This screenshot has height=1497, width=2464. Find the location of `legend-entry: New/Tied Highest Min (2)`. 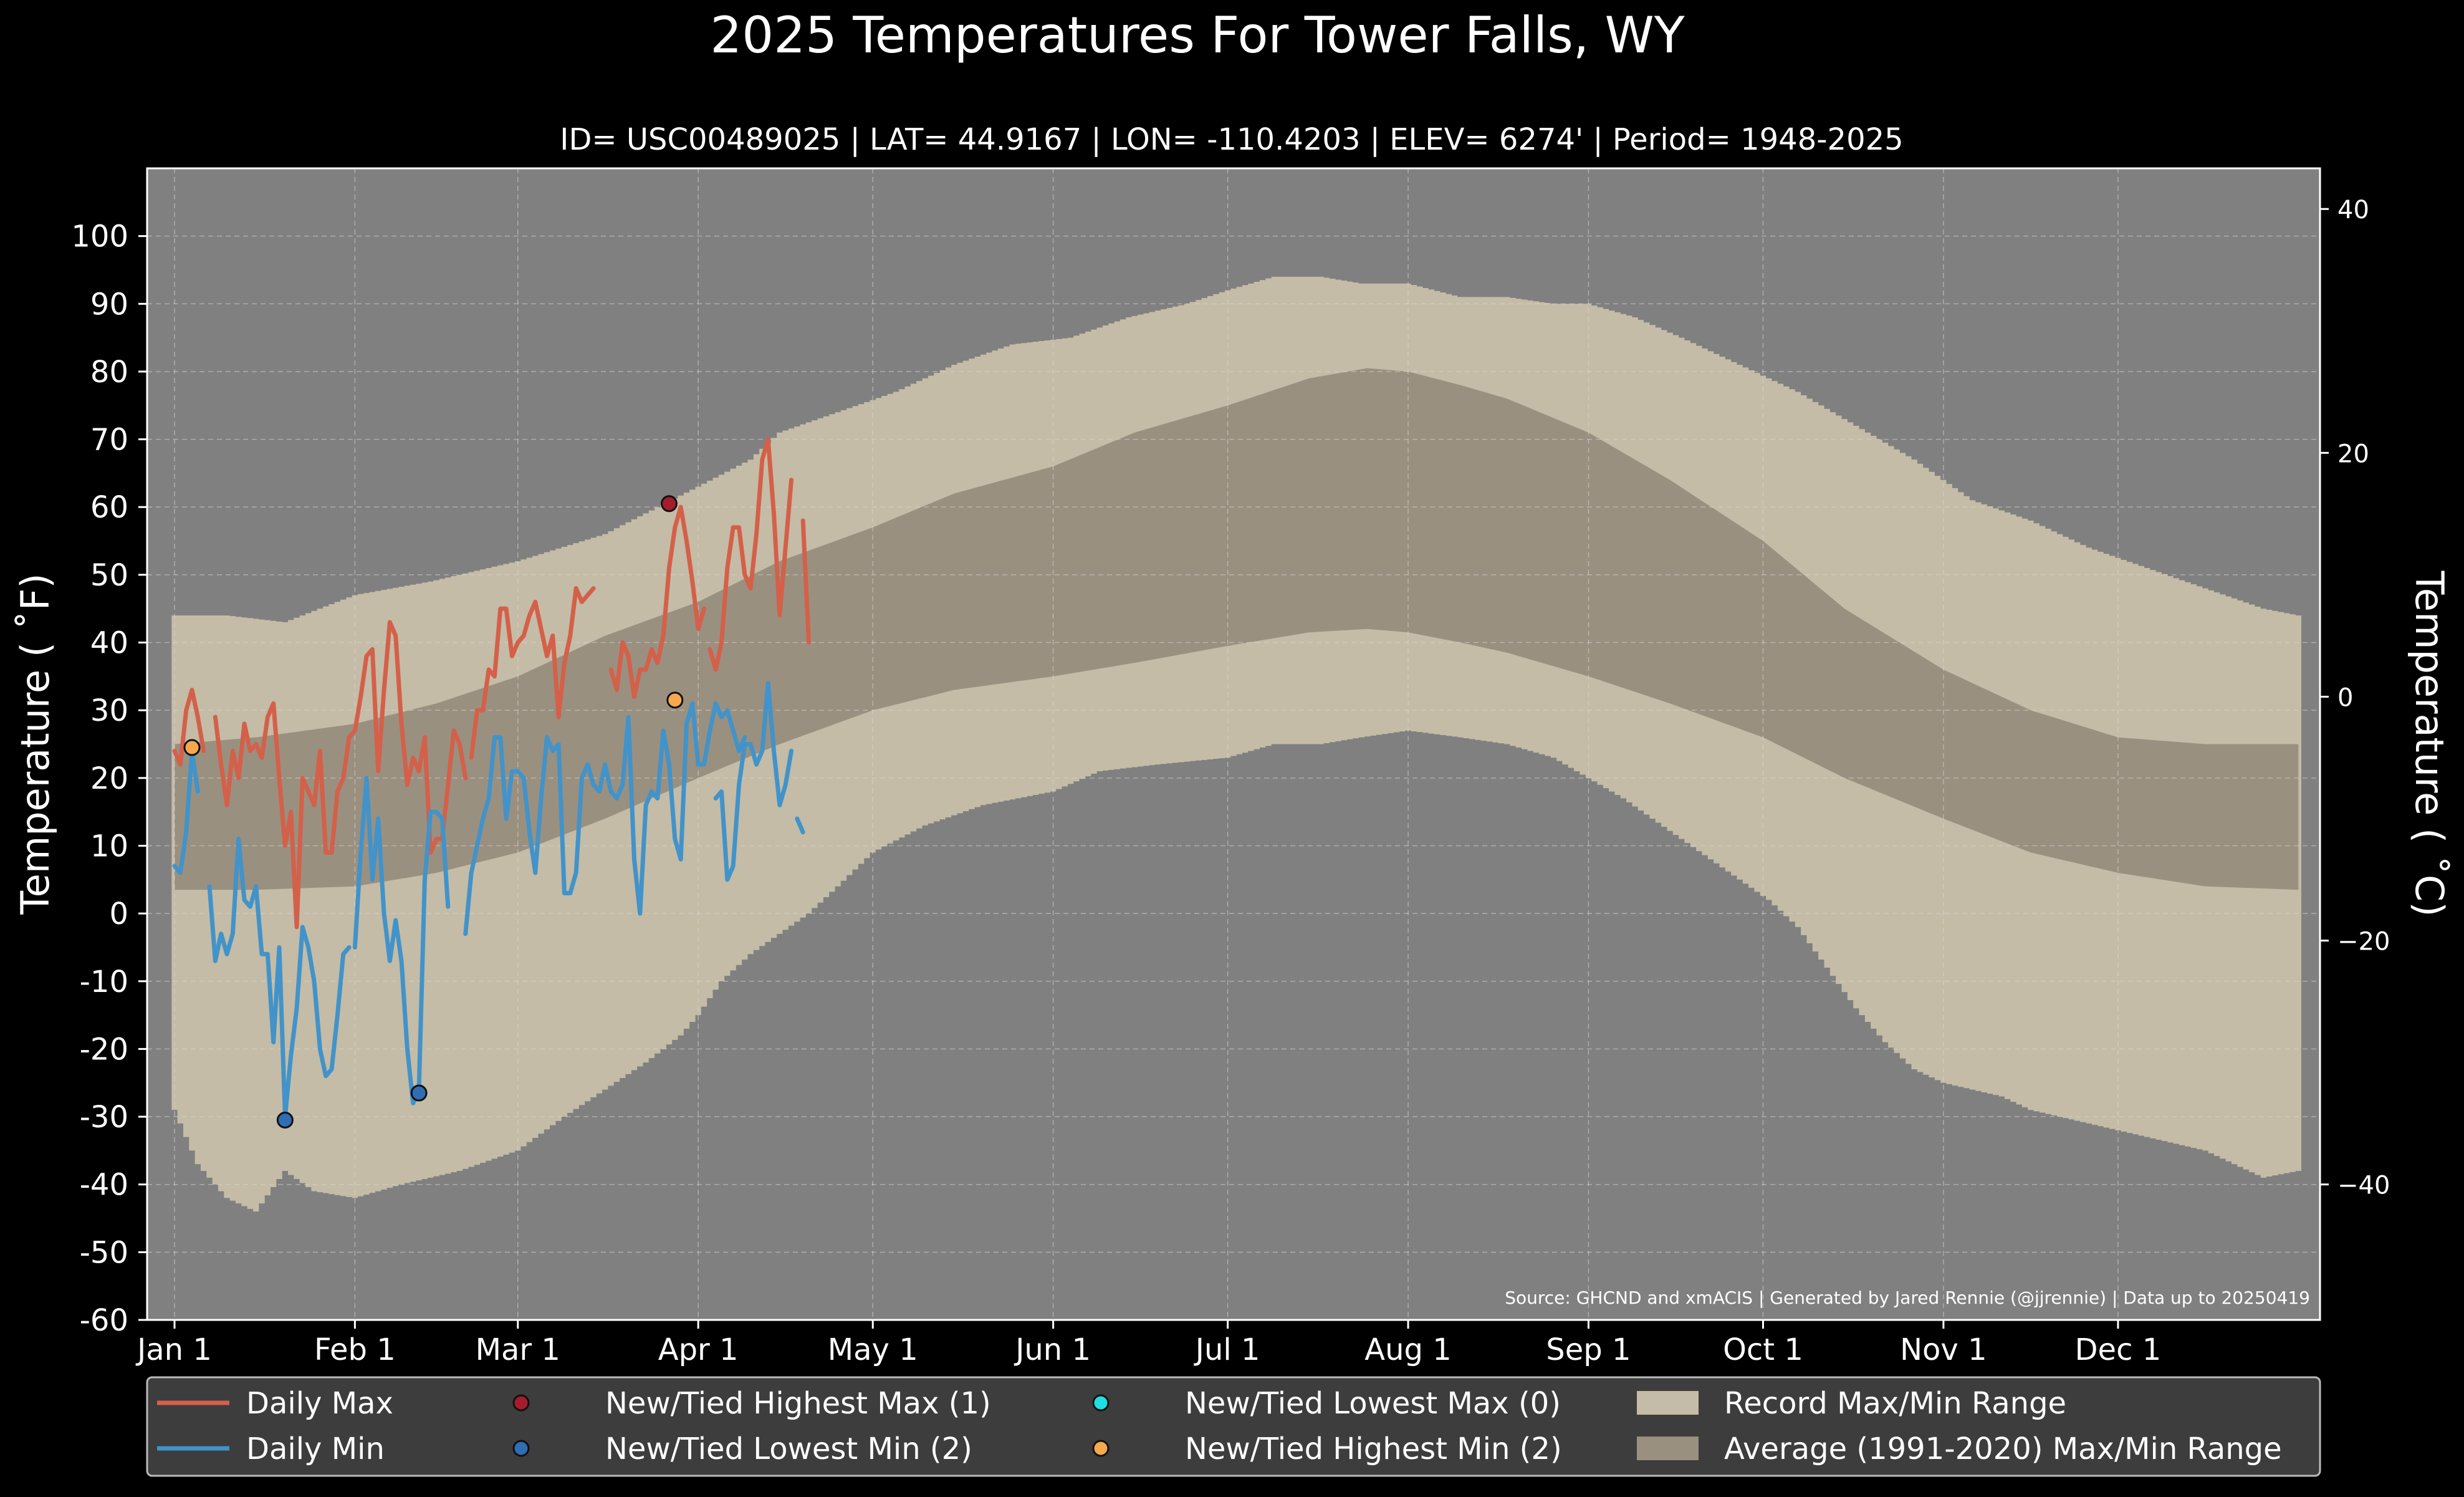

legend-entry: New/Tied Highest Min (2) is located at coordinates (1327, 1449).